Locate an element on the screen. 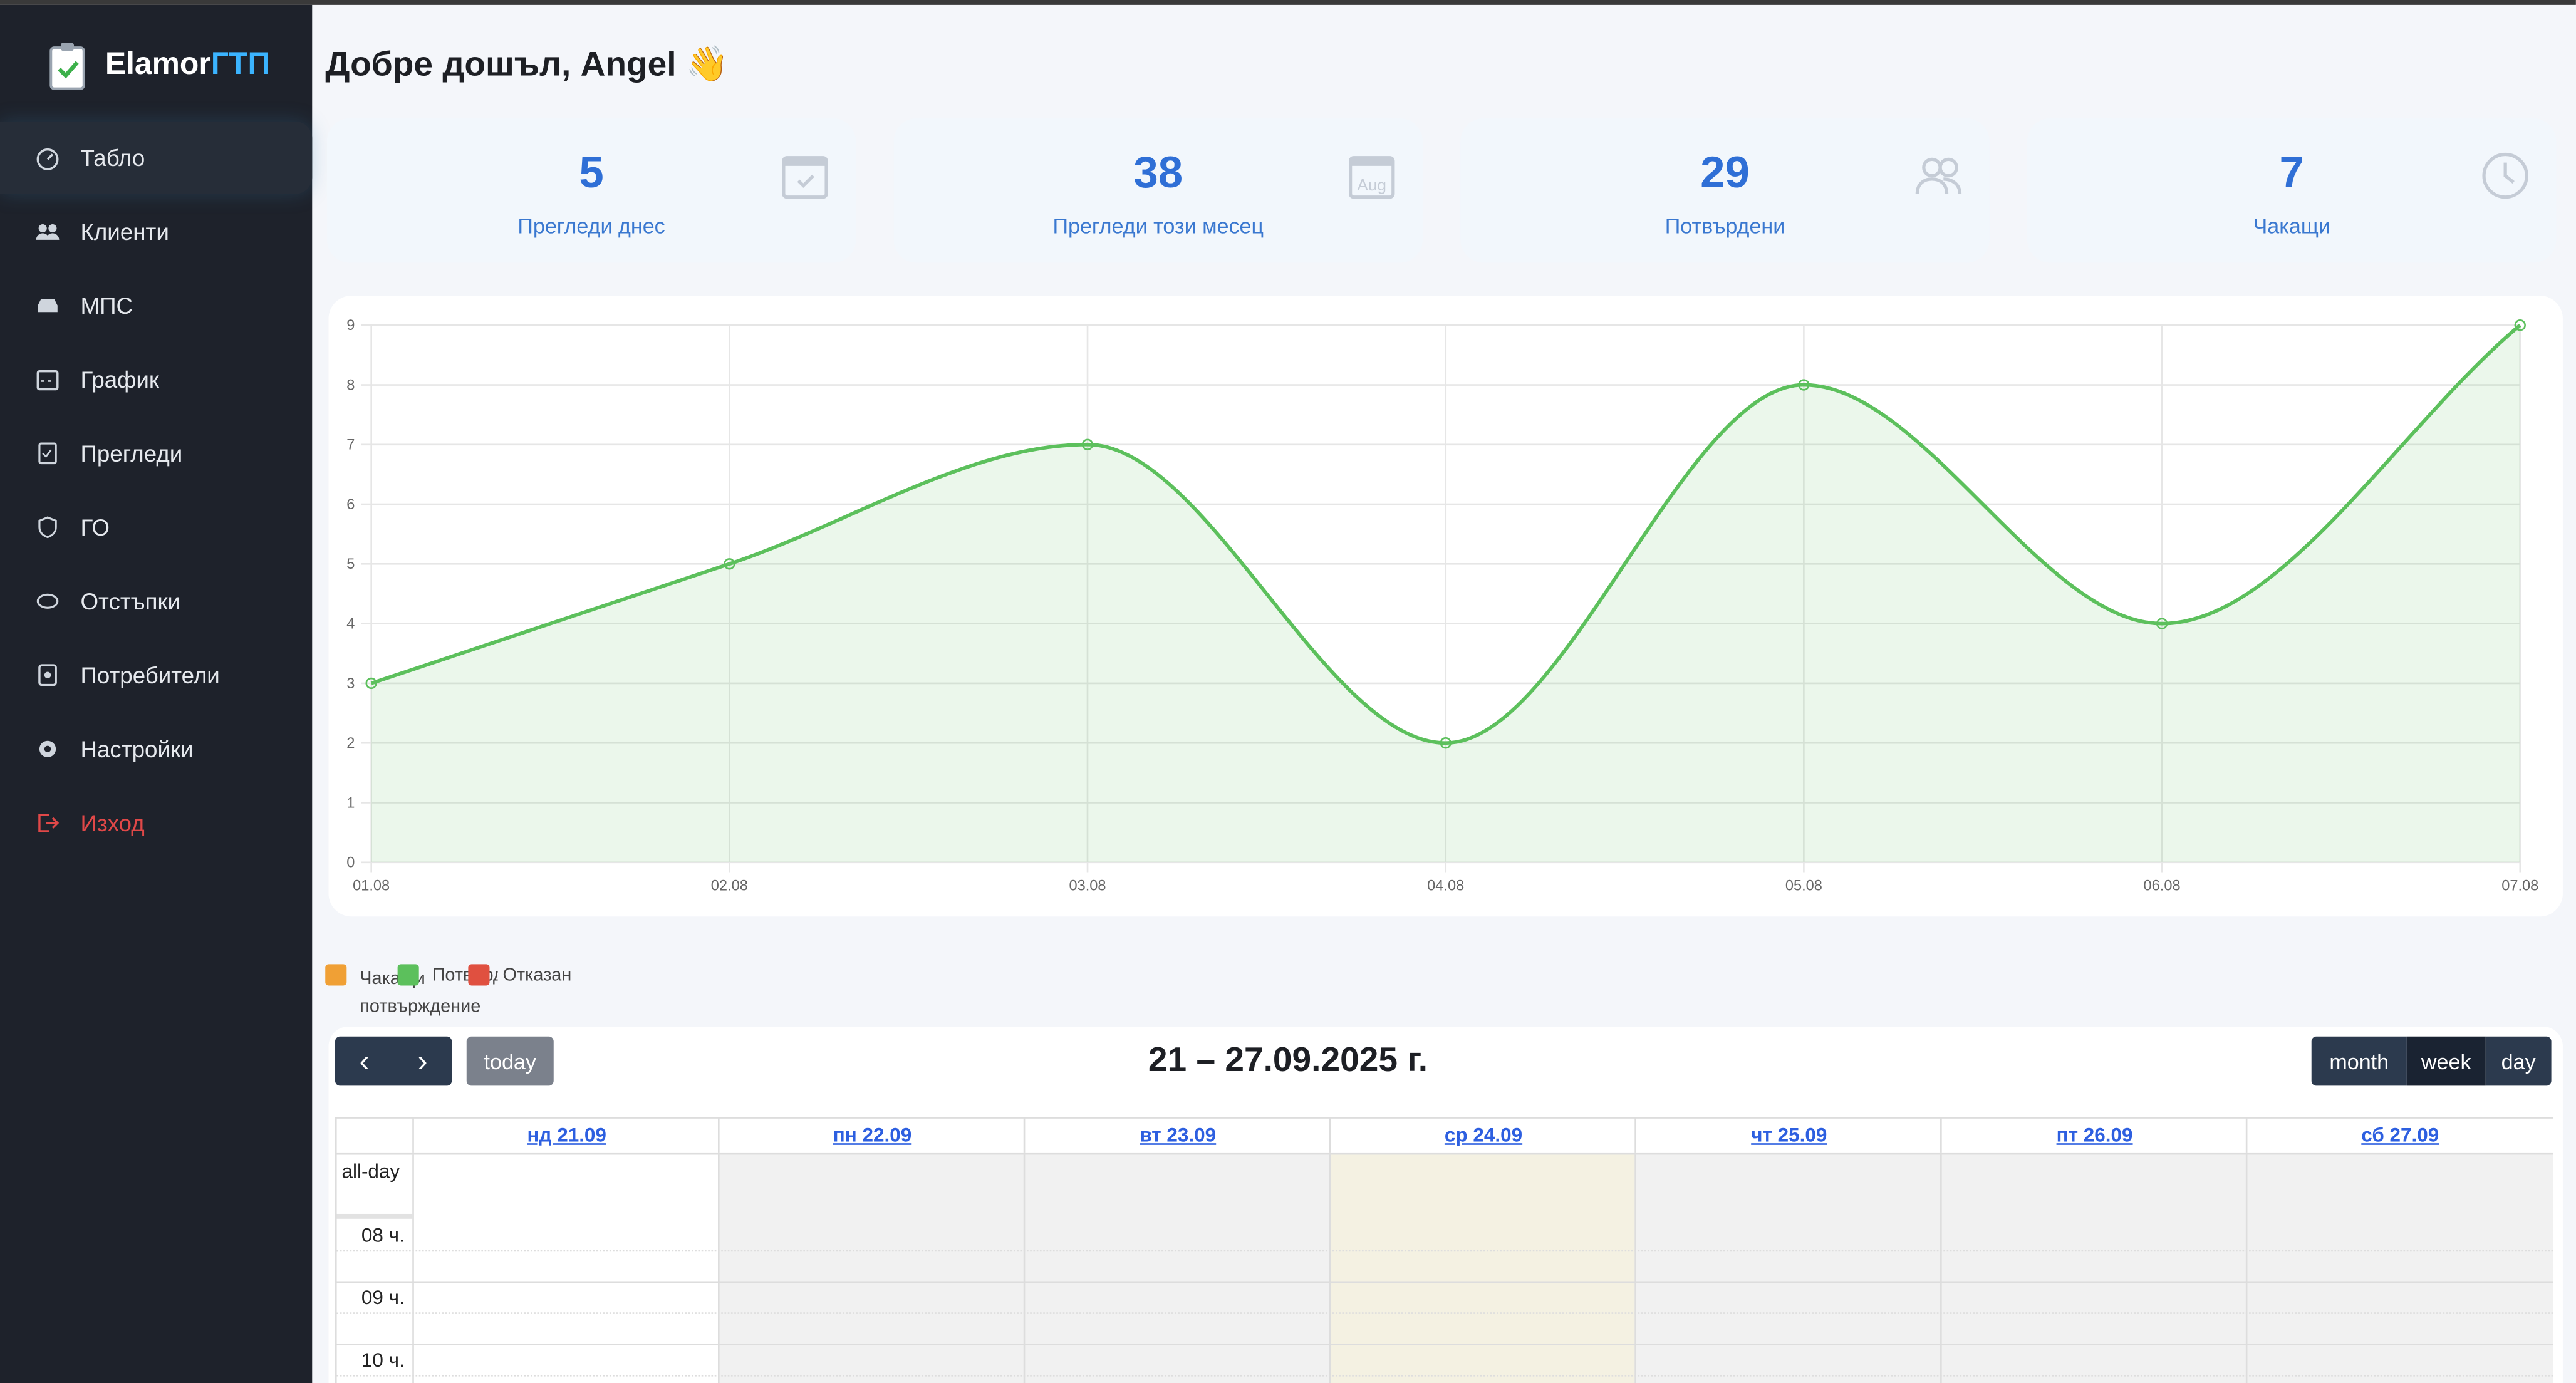 This screenshot has height=1383, width=2576. stat-card-3: 7 Чакащи is located at coordinates (2292, 190).